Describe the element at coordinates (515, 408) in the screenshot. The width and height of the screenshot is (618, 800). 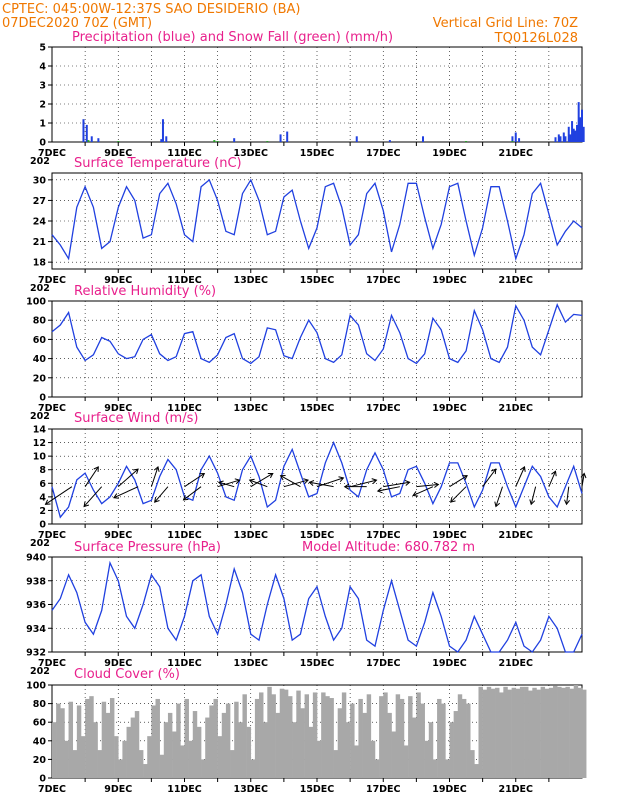
I see `rh-date-label: 21DEC` at that location.